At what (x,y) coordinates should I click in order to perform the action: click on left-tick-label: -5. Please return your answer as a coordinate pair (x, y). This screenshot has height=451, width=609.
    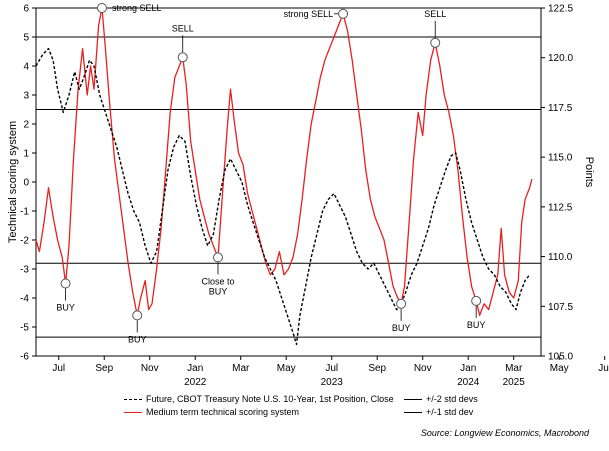
    Looking at the image, I should click on (24, 328).